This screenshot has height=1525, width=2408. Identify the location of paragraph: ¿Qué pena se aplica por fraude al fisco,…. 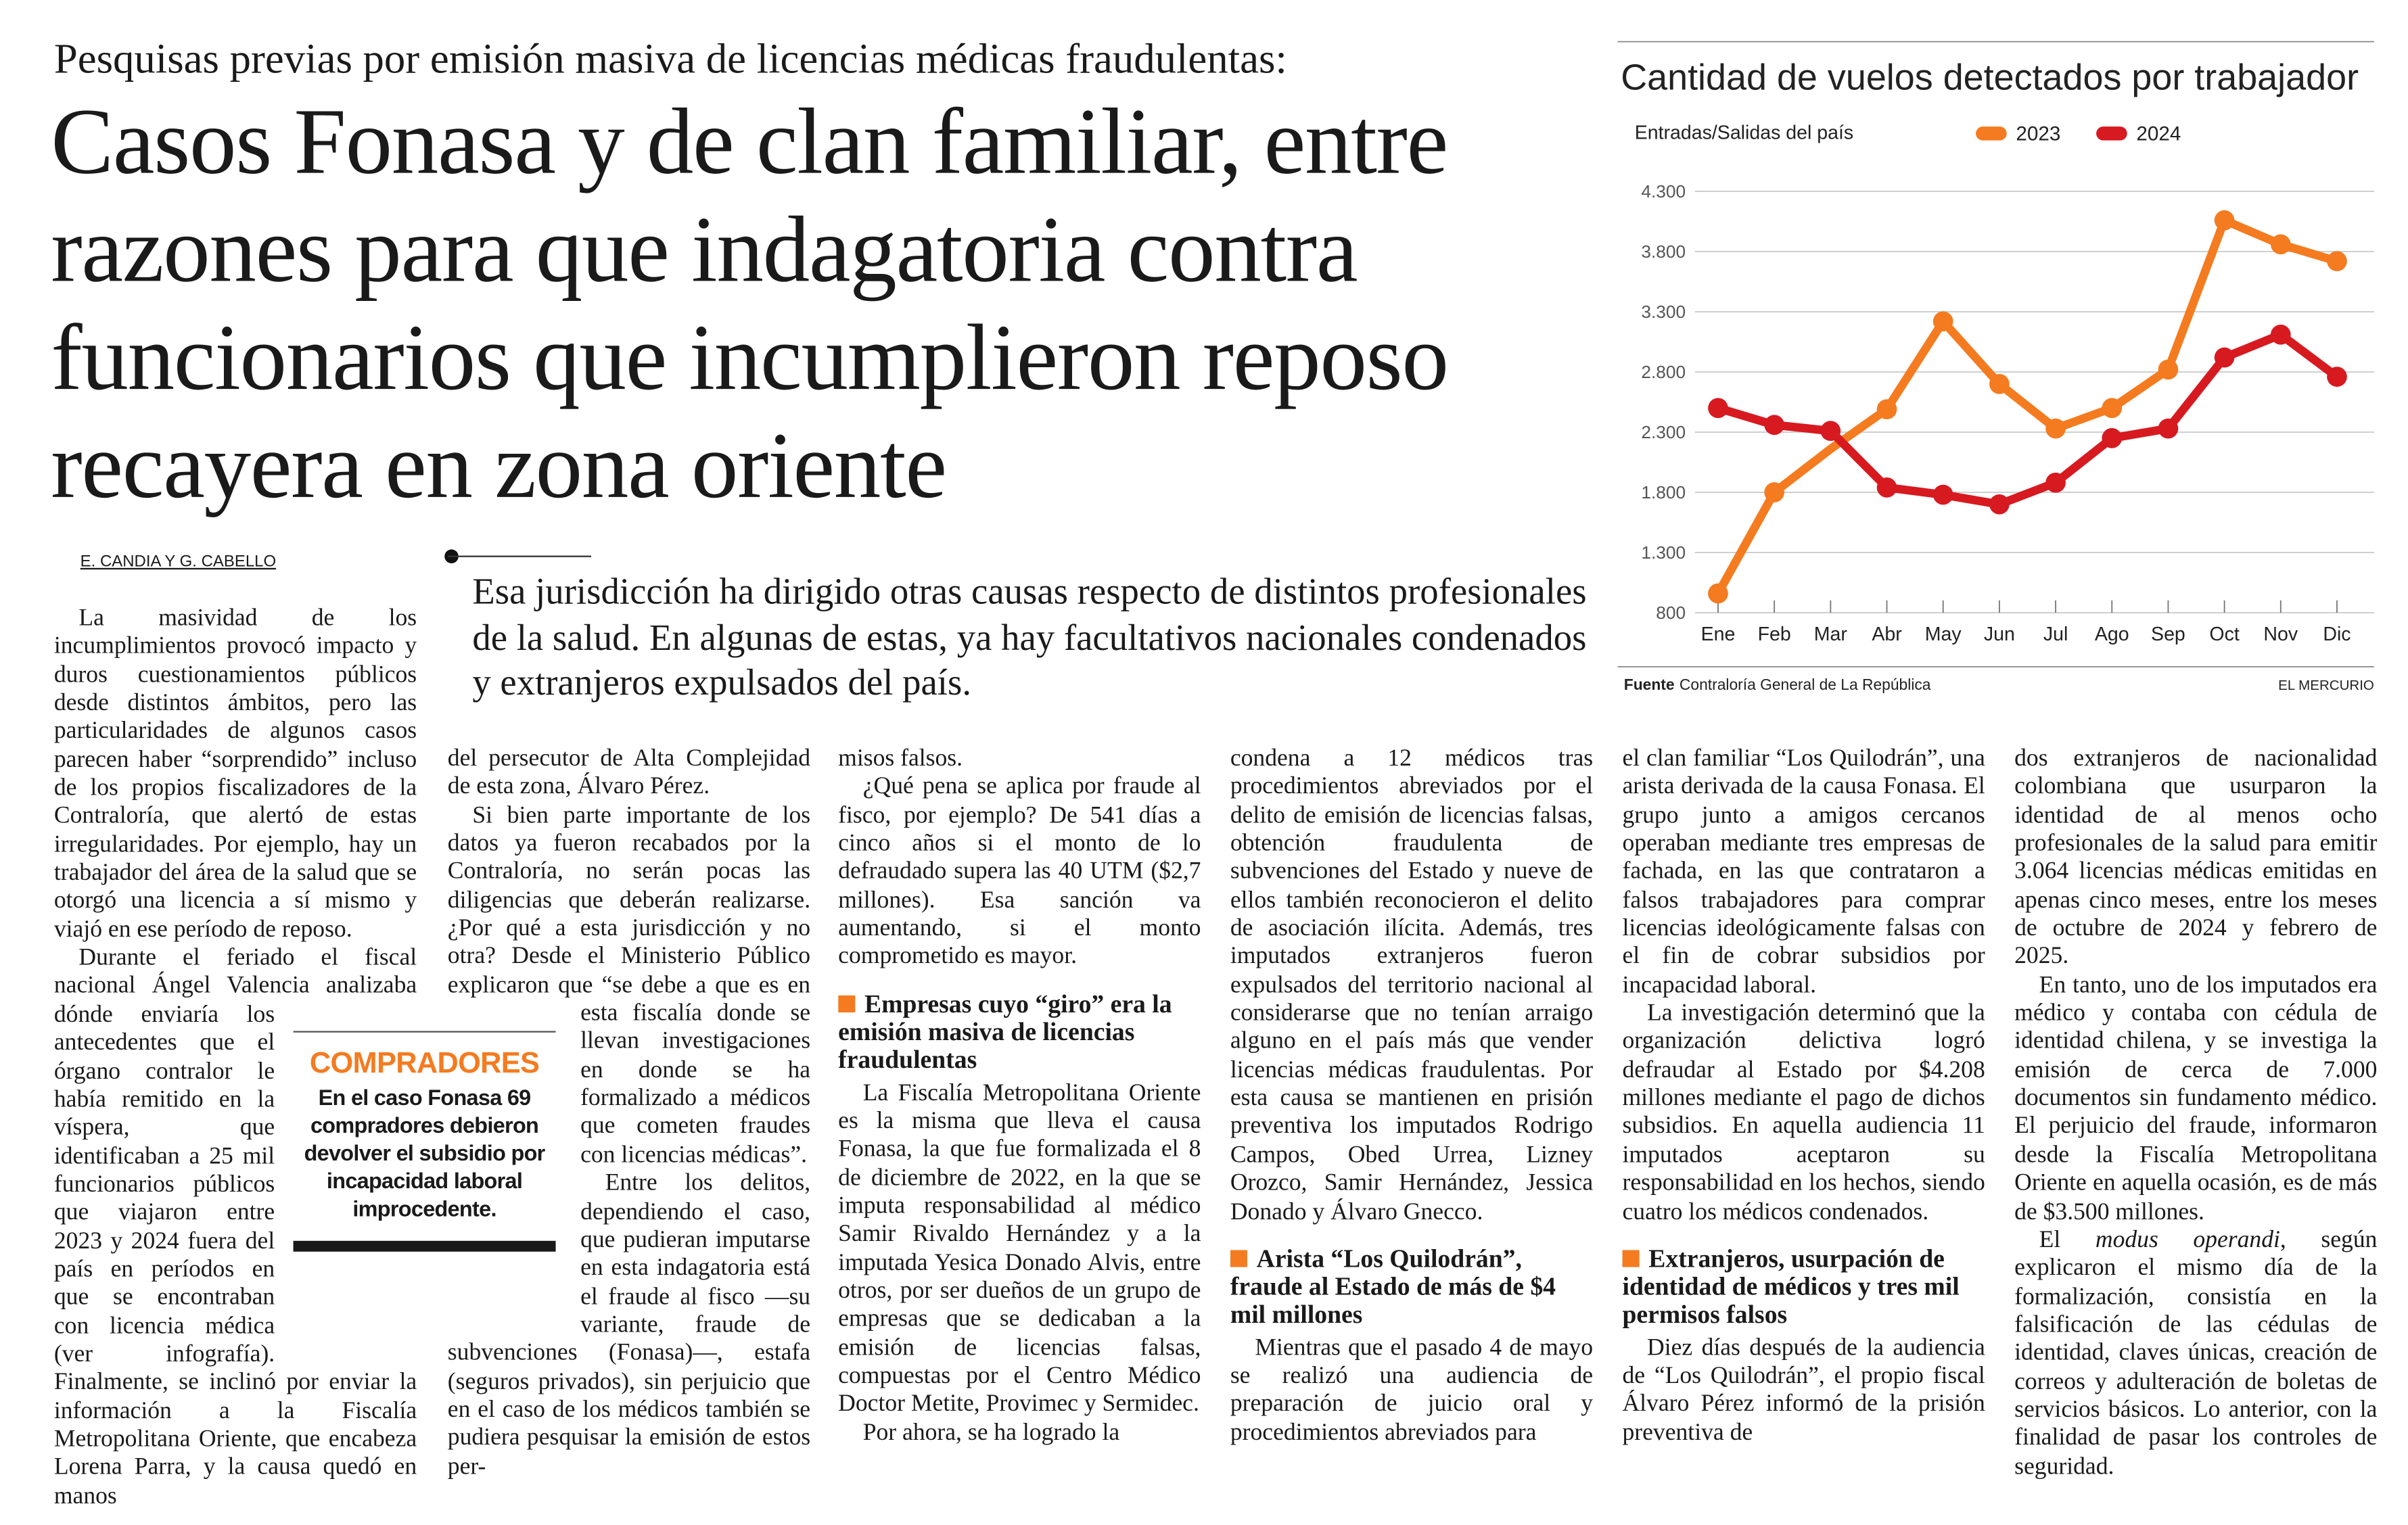
(1019, 872).